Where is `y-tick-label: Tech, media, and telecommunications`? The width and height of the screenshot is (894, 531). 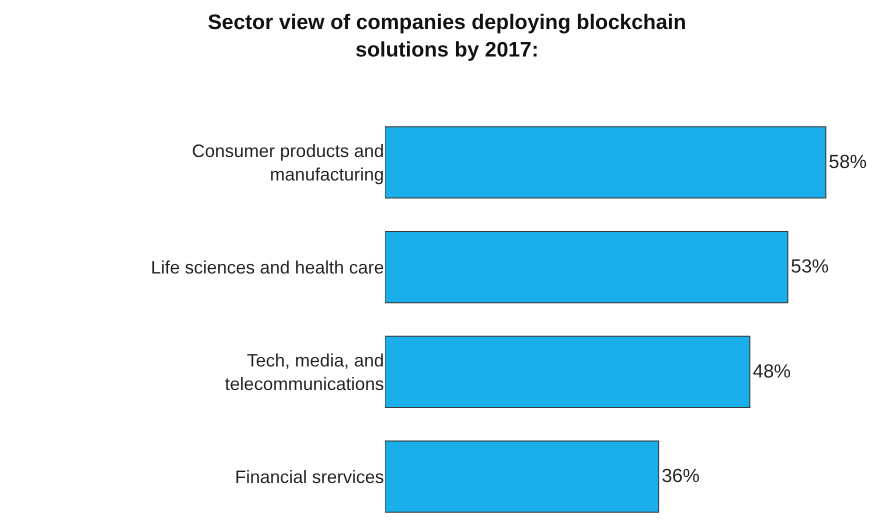
y-tick-label: Tech, media, and telecommunications is located at coordinates (304, 372).